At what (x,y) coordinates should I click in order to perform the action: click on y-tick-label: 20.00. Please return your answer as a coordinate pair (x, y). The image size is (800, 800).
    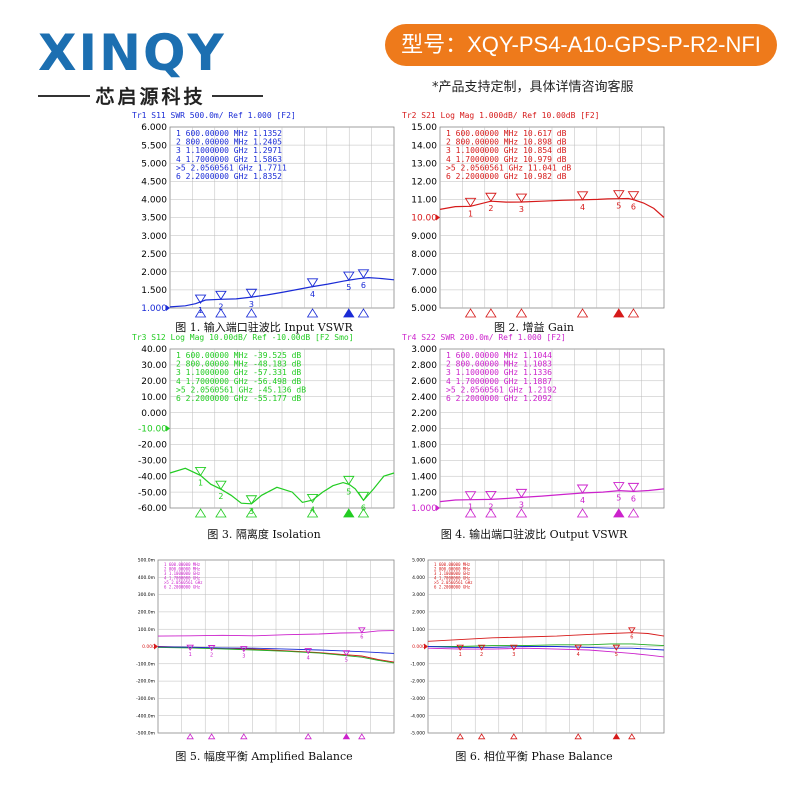
    Looking at the image, I should click on (154, 382).